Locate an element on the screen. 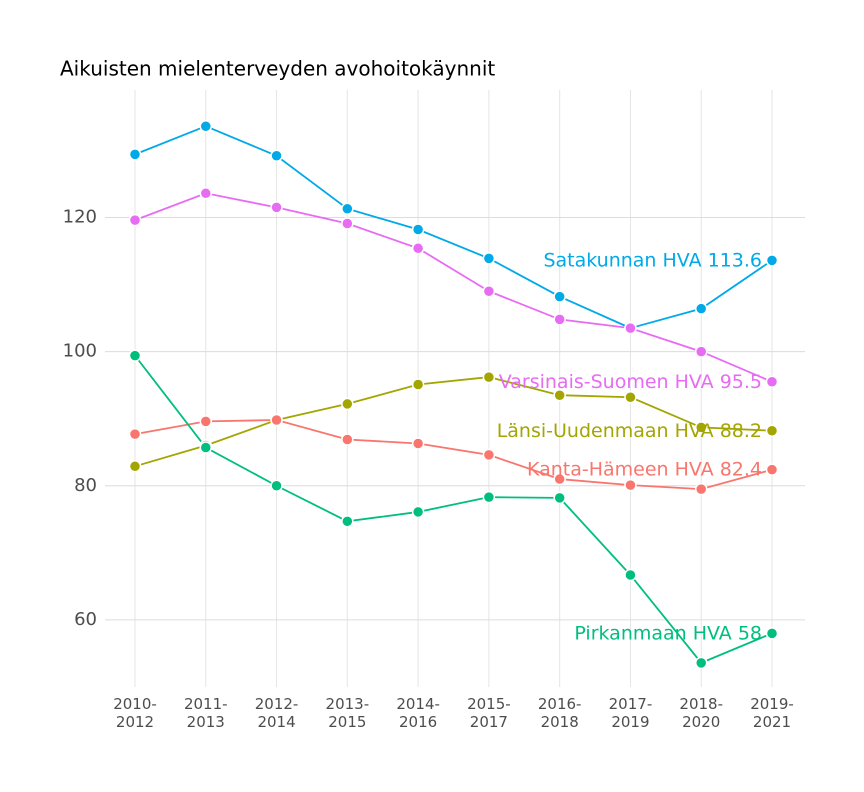  x-tick-label: 2019-2021 is located at coordinates (772, 713).